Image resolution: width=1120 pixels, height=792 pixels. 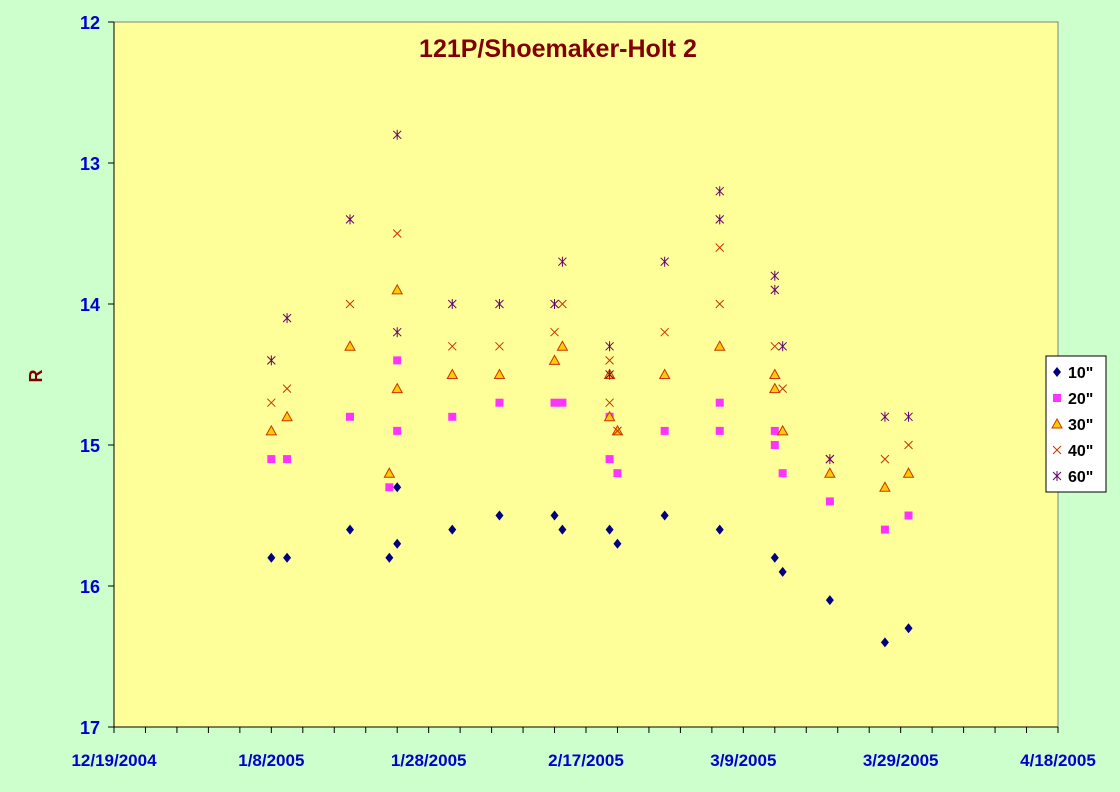 I want to click on legend-item: 10", so click(x=1073, y=373).